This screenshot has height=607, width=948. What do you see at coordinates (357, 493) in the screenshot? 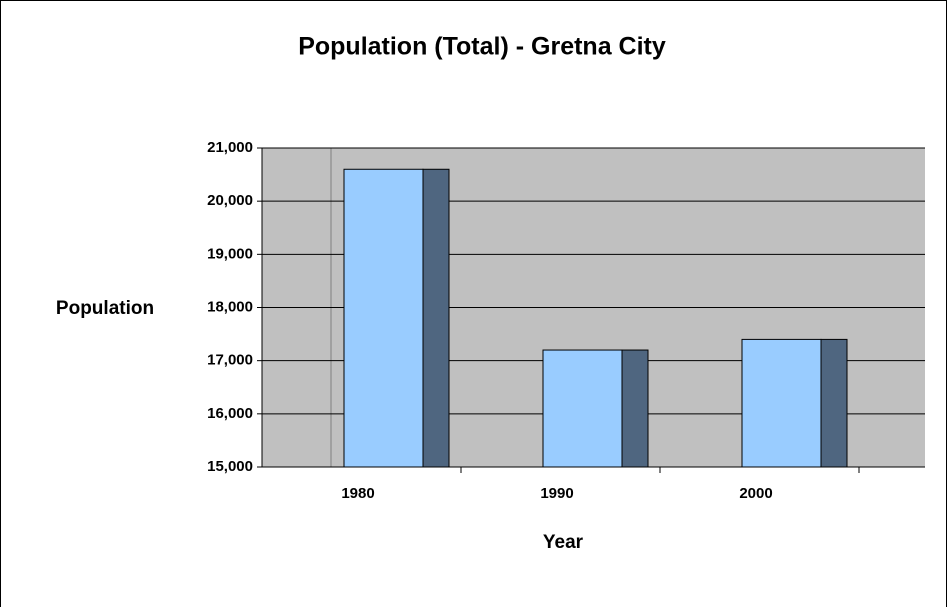
I see `x-tick-label: 1980` at bounding box center [357, 493].